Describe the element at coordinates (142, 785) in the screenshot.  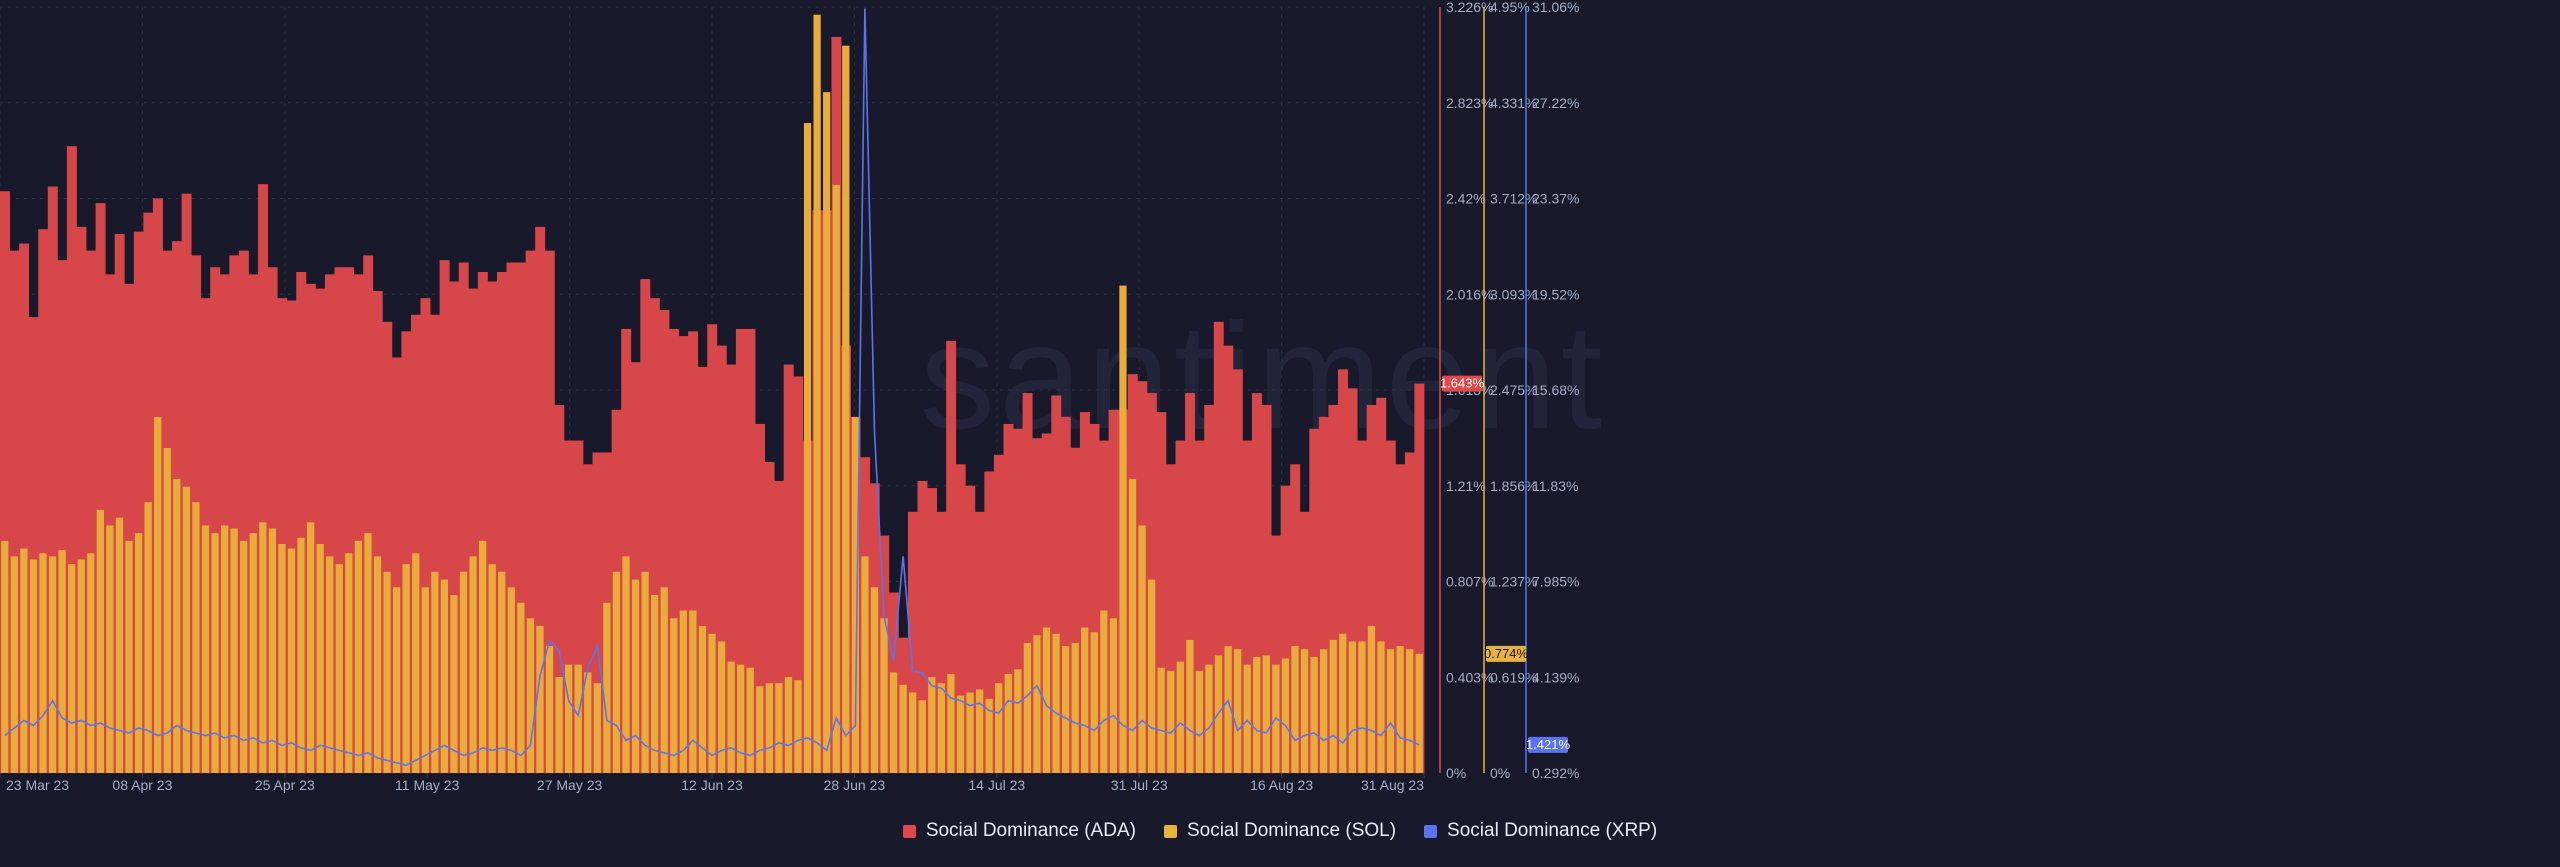
I see `x-tick-label: 08 Apr 23` at that location.